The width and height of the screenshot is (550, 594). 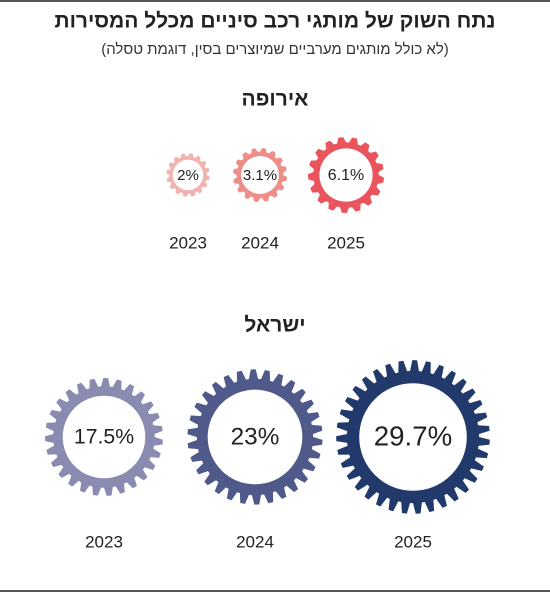 I want to click on value-label: 23%, so click(x=255, y=436).